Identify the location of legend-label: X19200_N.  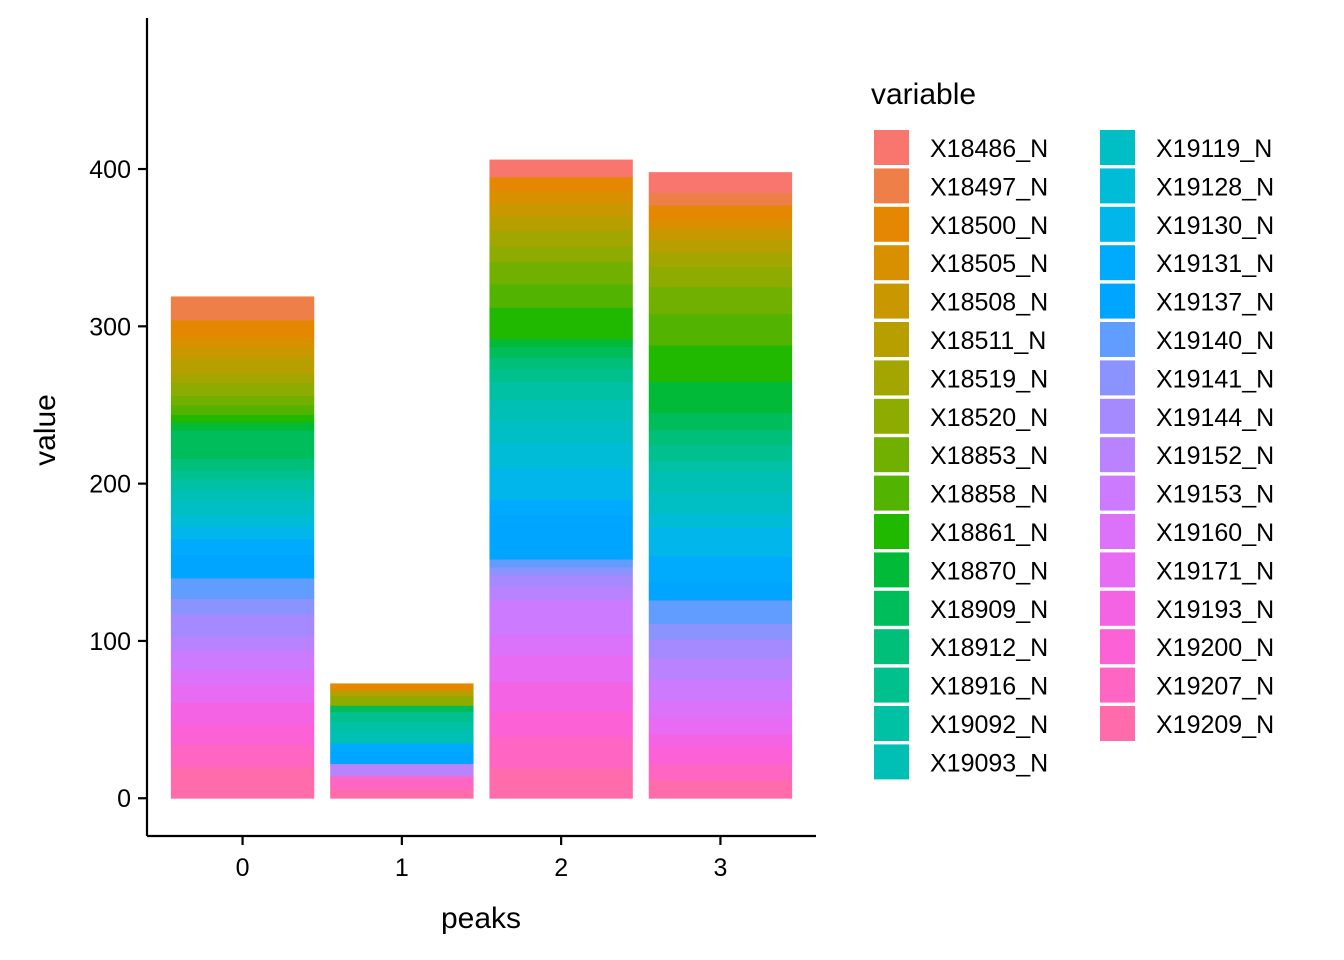
(1215, 648).